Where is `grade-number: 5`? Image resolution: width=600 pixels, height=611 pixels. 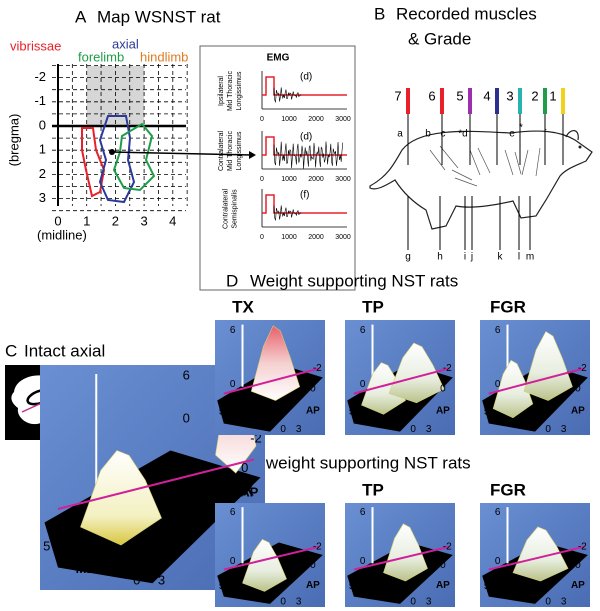
grade-number: 5 is located at coordinates (459, 95).